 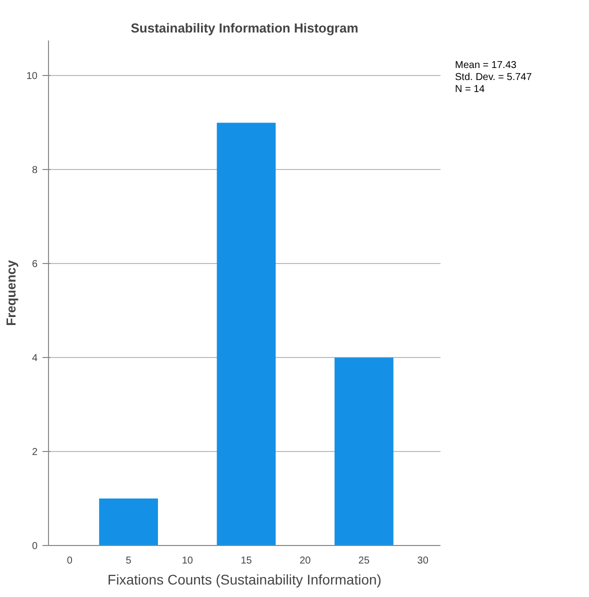 What do you see at coordinates (129, 561) in the screenshot?
I see `x-tick-label: 5` at bounding box center [129, 561].